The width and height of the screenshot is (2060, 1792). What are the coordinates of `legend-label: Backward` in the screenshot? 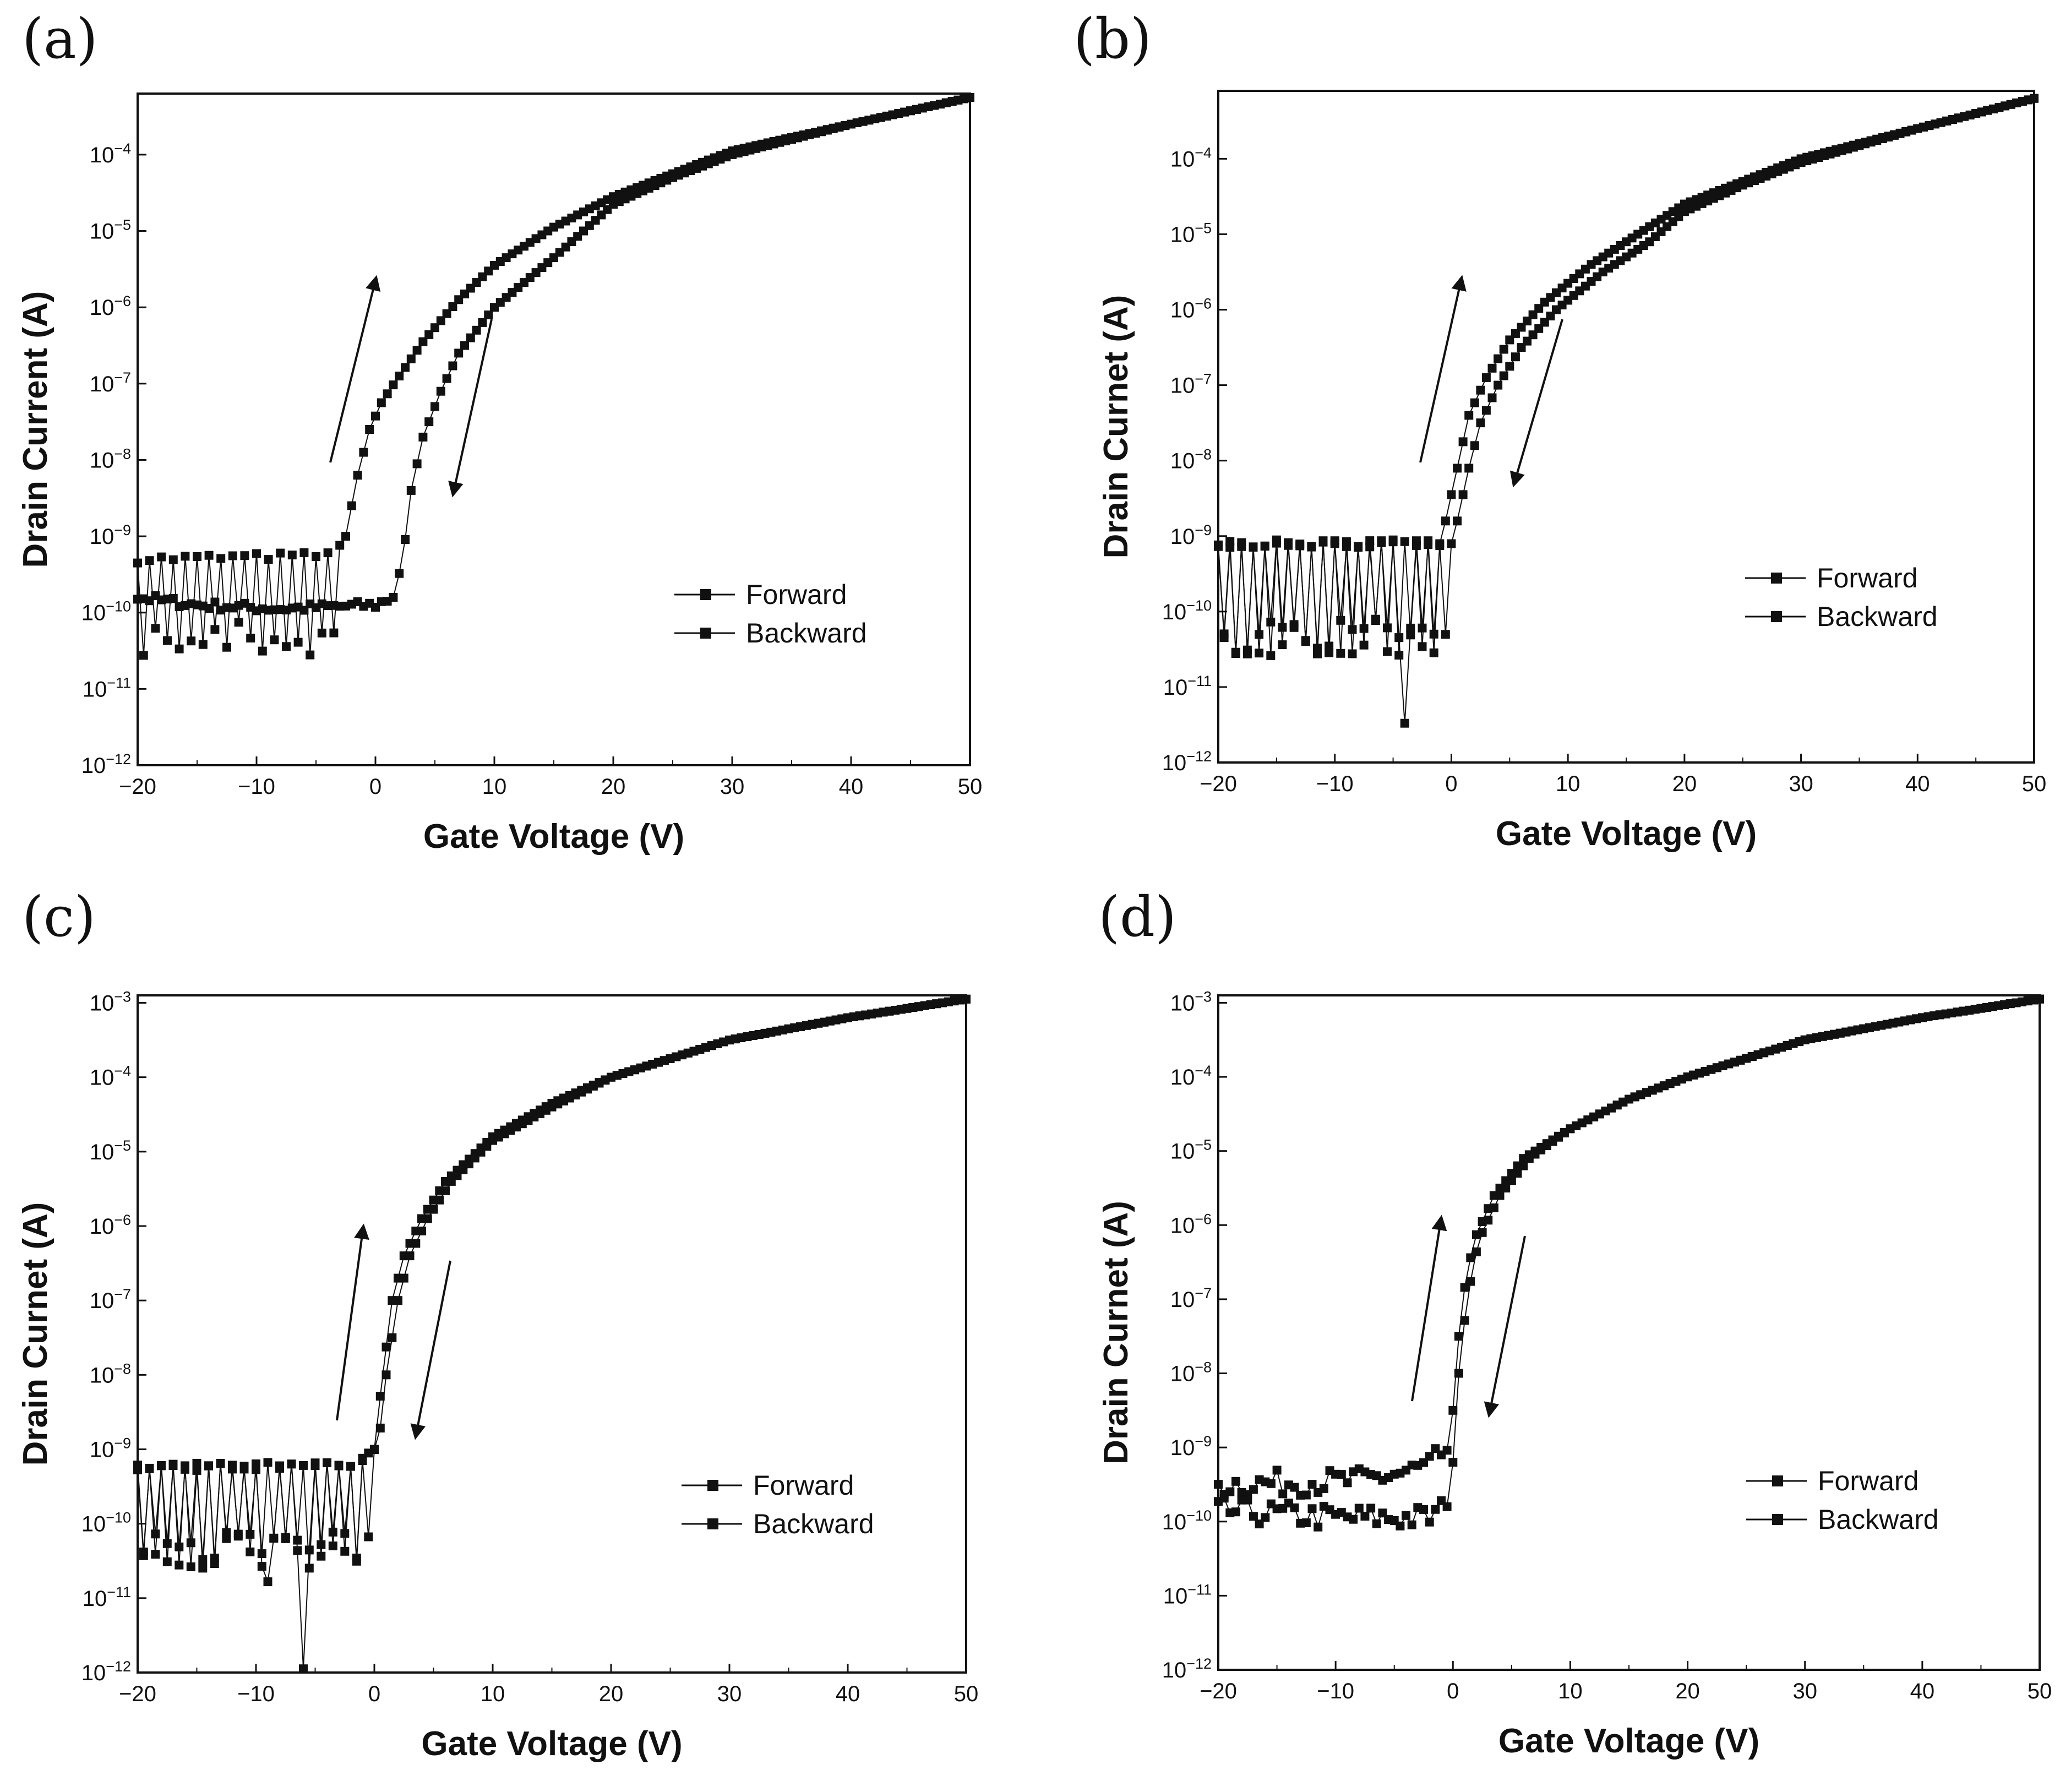 It's located at (806, 633).